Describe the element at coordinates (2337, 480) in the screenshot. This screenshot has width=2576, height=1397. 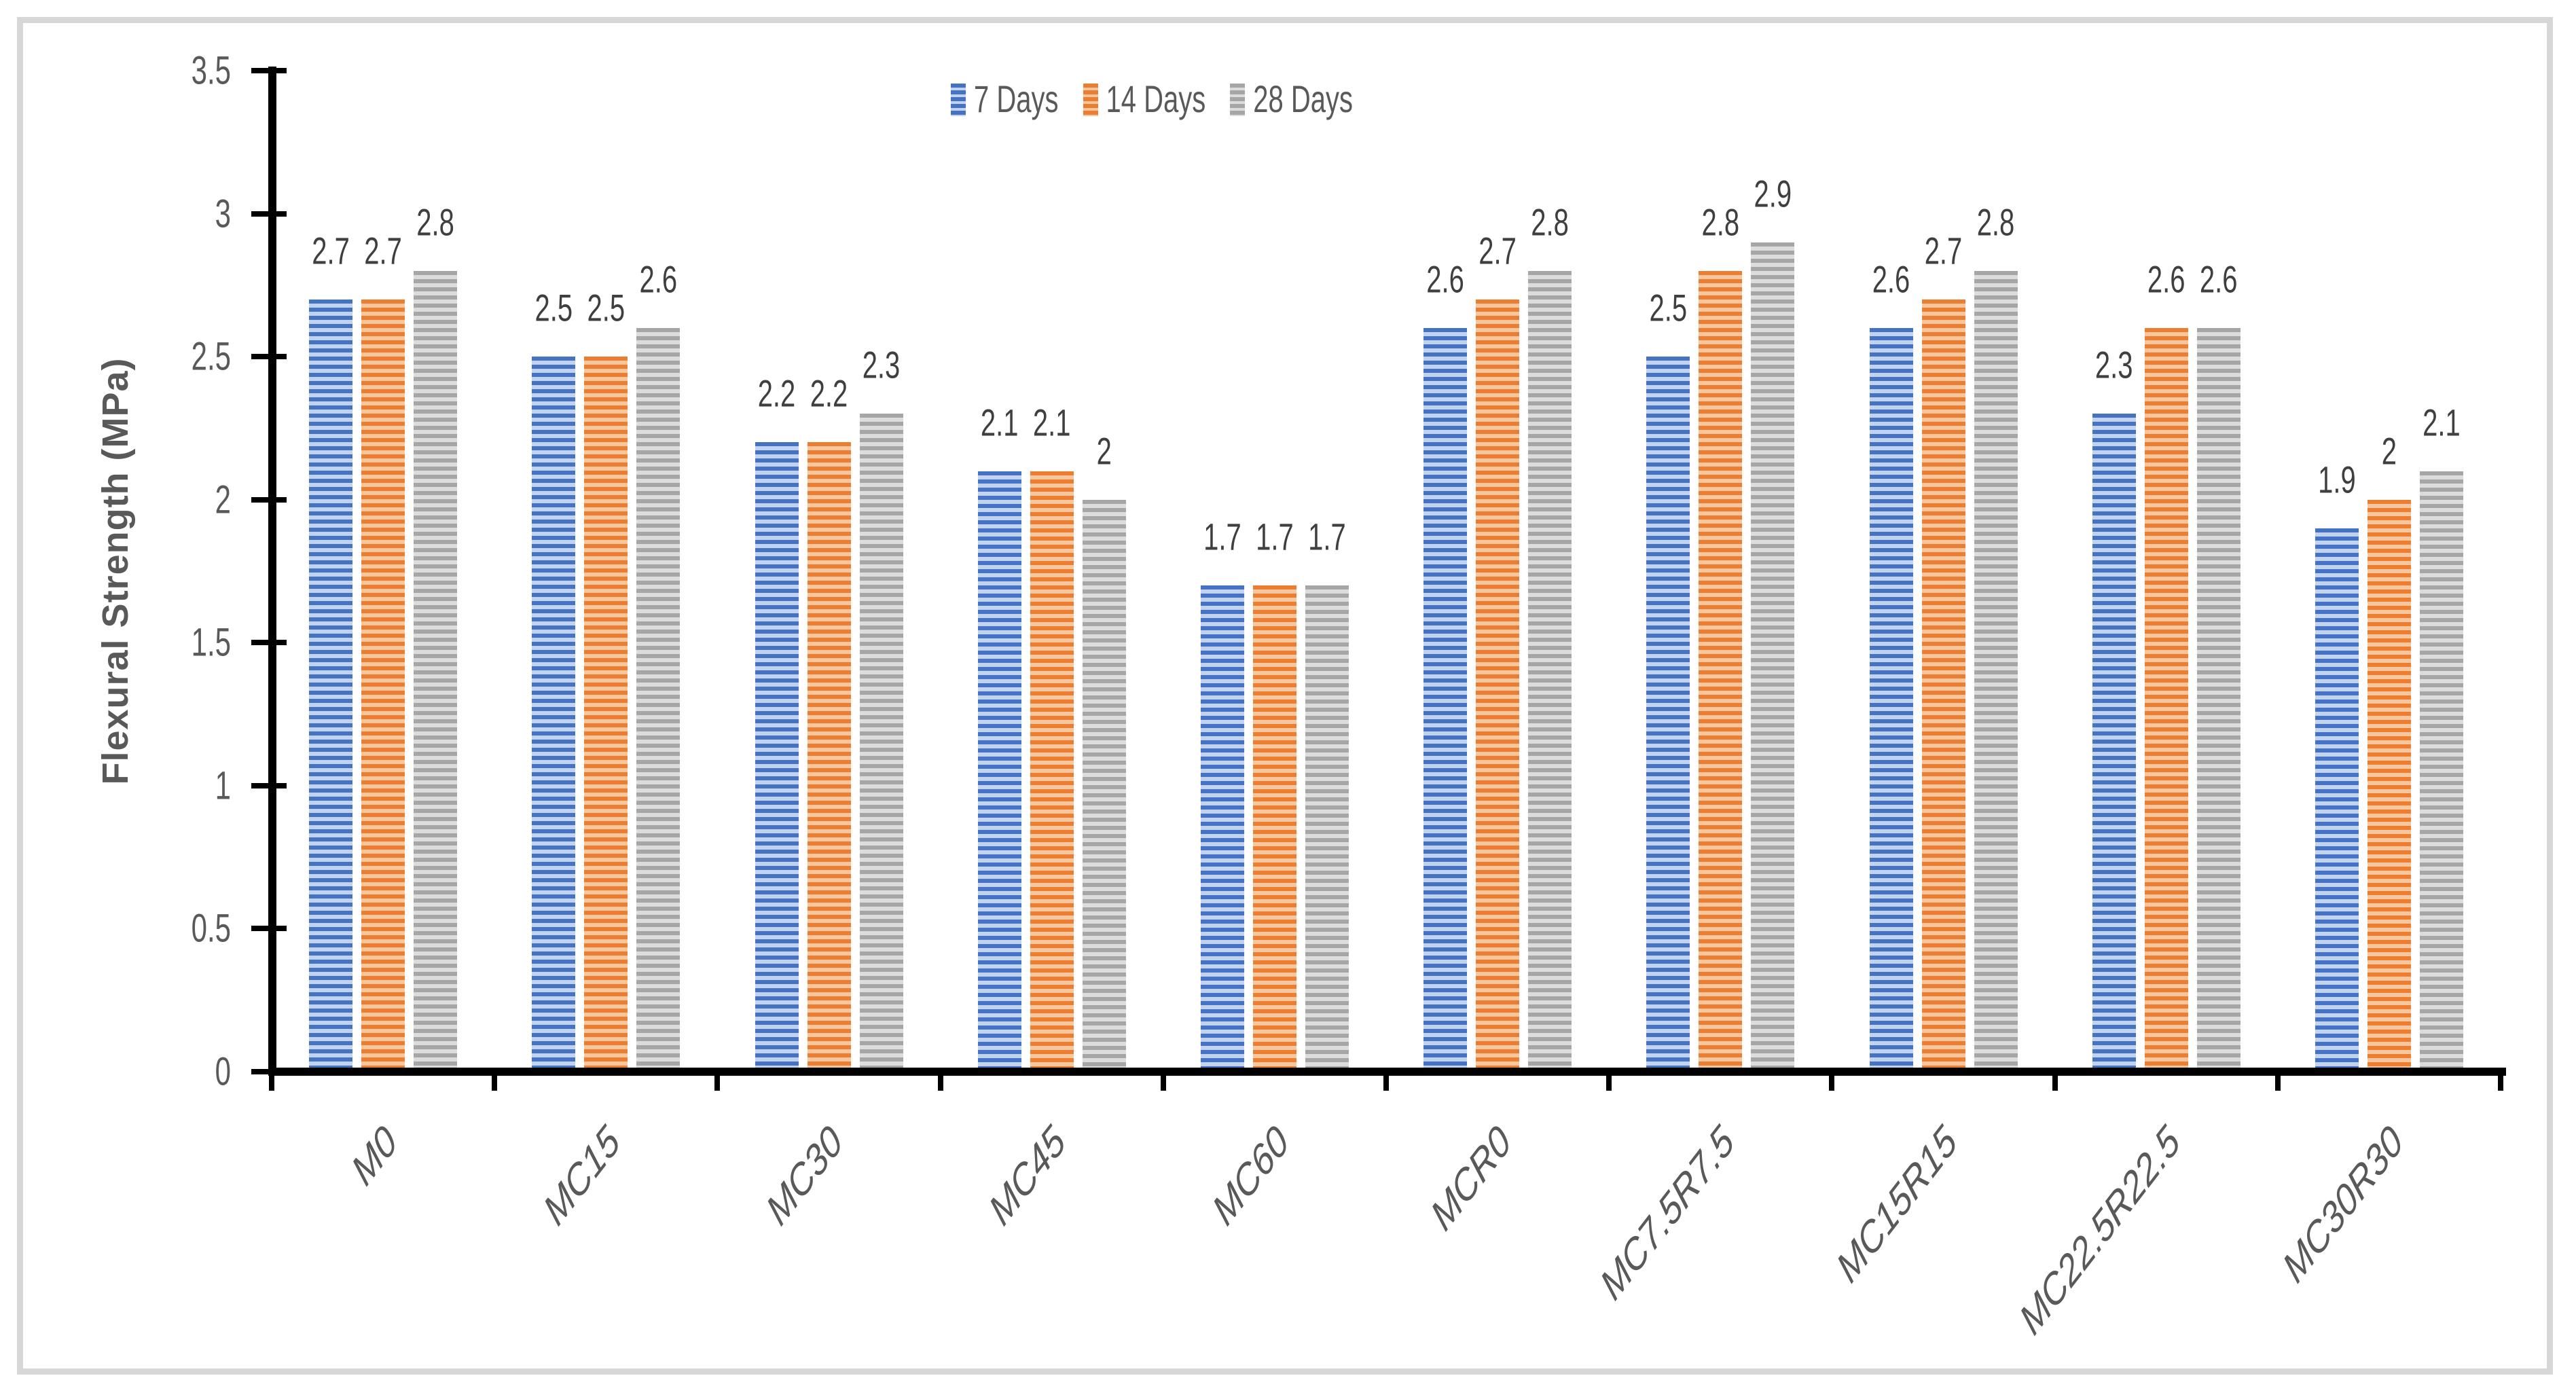
I see `bar-value-label: 1.9` at that location.